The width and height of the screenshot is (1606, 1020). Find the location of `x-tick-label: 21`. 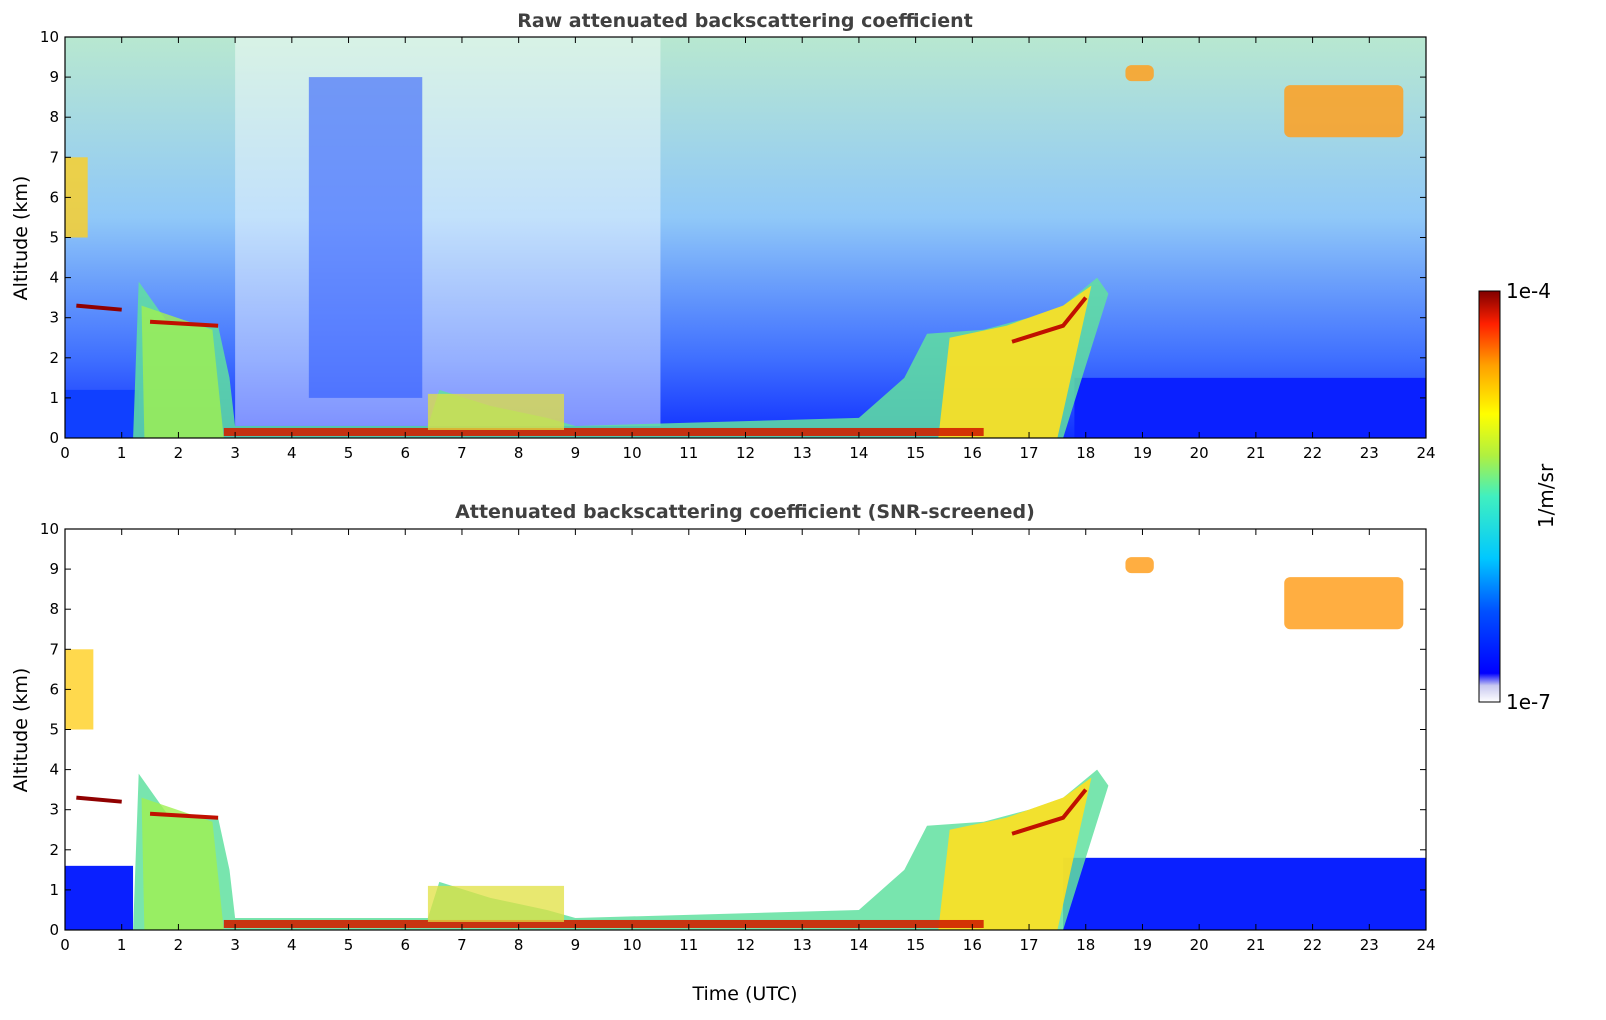

x-tick-label: 21 is located at coordinates (1255, 945).